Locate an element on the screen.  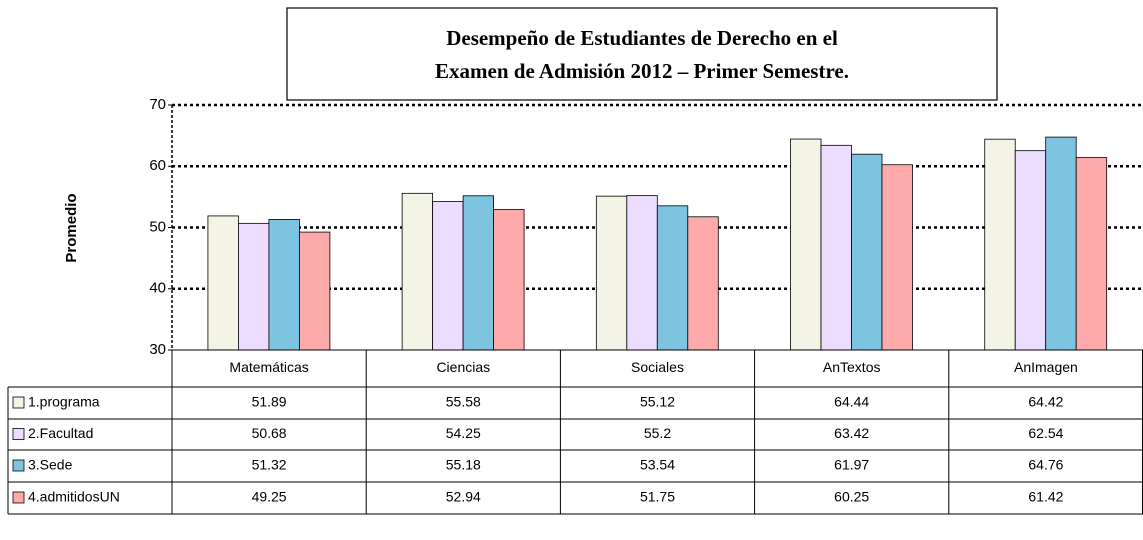
table-value: 51.32 is located at coordinates (269, 465).